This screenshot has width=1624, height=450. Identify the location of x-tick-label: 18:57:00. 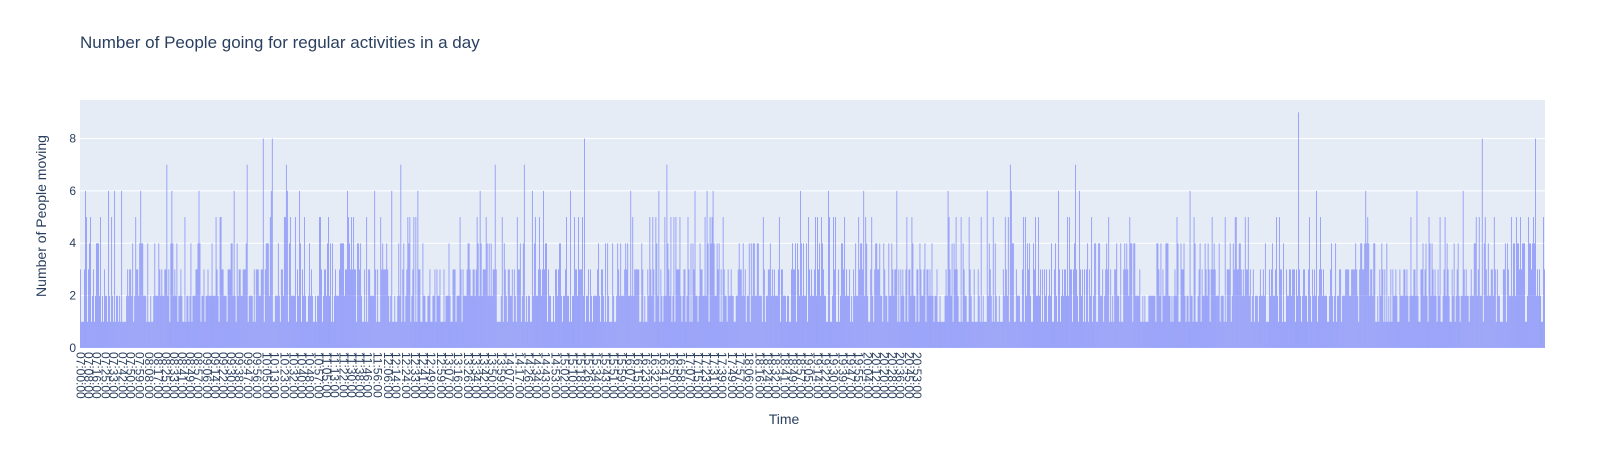
(800, 375).